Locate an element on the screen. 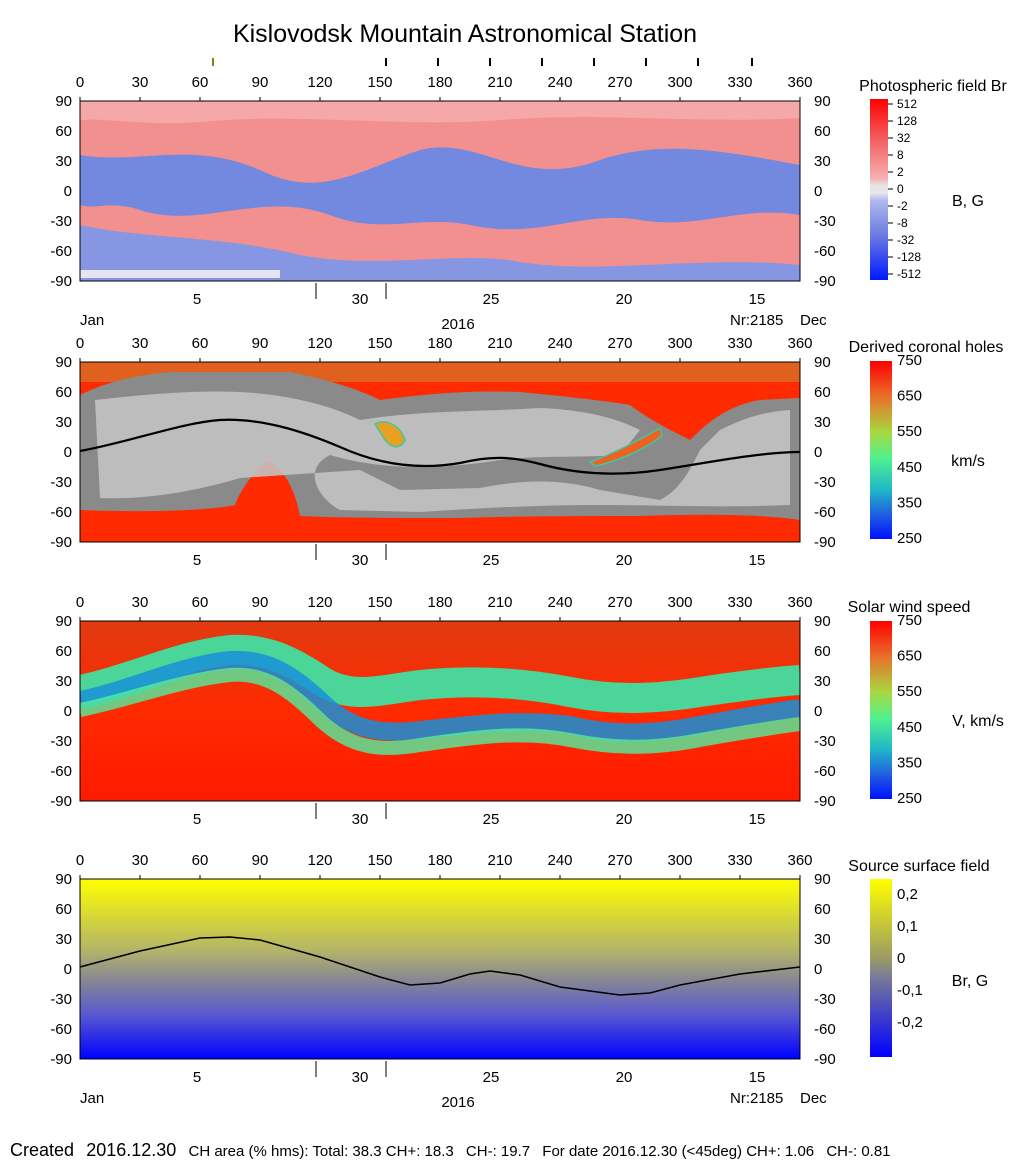 This screenshot has height=1172, width=1020. colorbar-label: -512 is located at coordinates (909, 274).